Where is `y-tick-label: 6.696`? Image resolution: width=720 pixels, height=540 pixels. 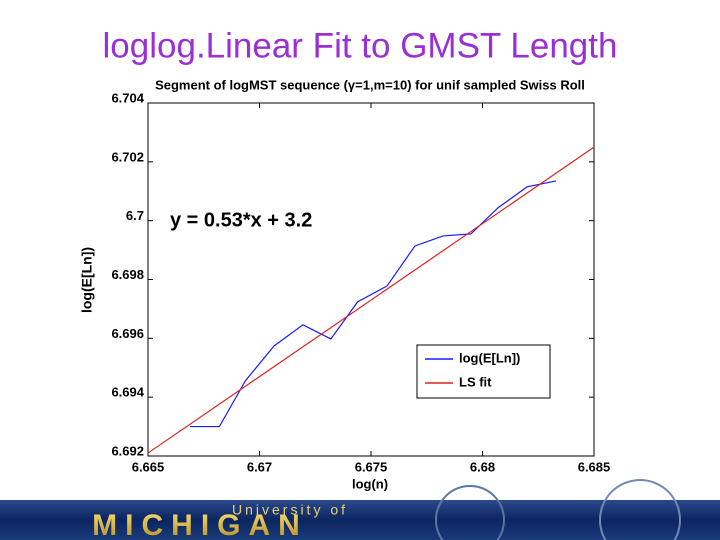
y-tick-label: 6.696 is located at coordinates (127, 333).